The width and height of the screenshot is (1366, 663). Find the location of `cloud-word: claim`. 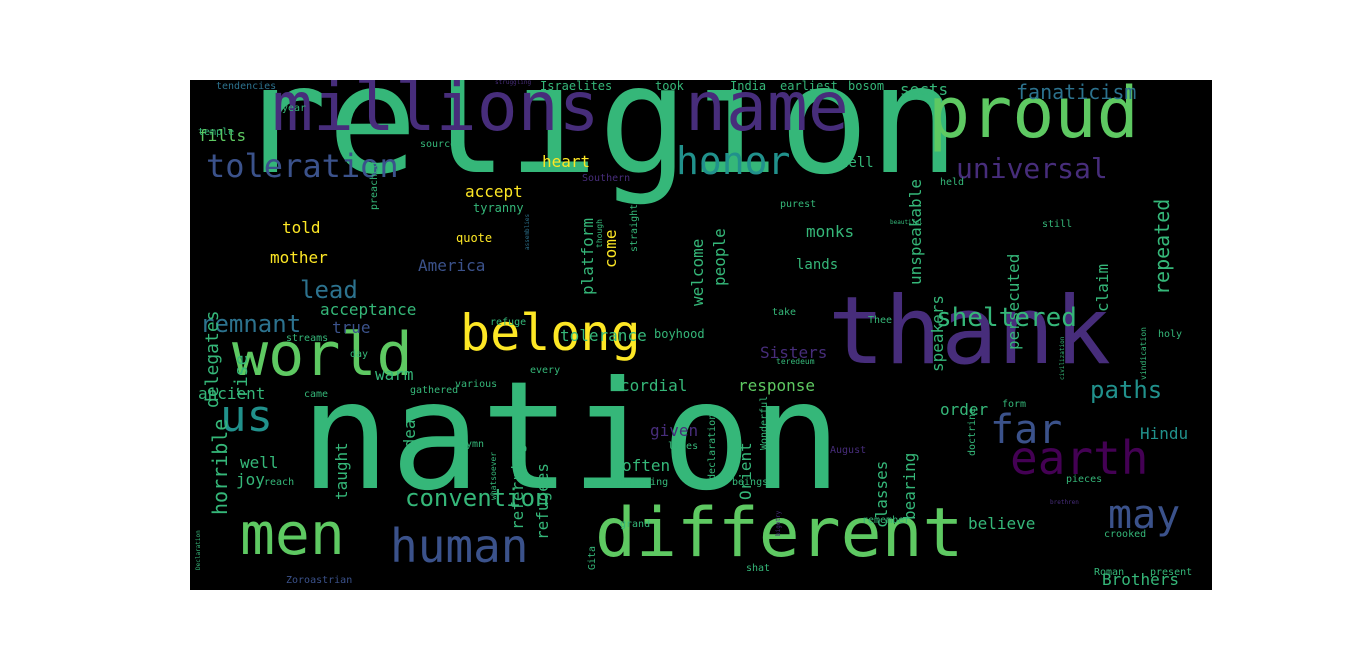

cloud-word: claim is located at coordinates (1102, 287).